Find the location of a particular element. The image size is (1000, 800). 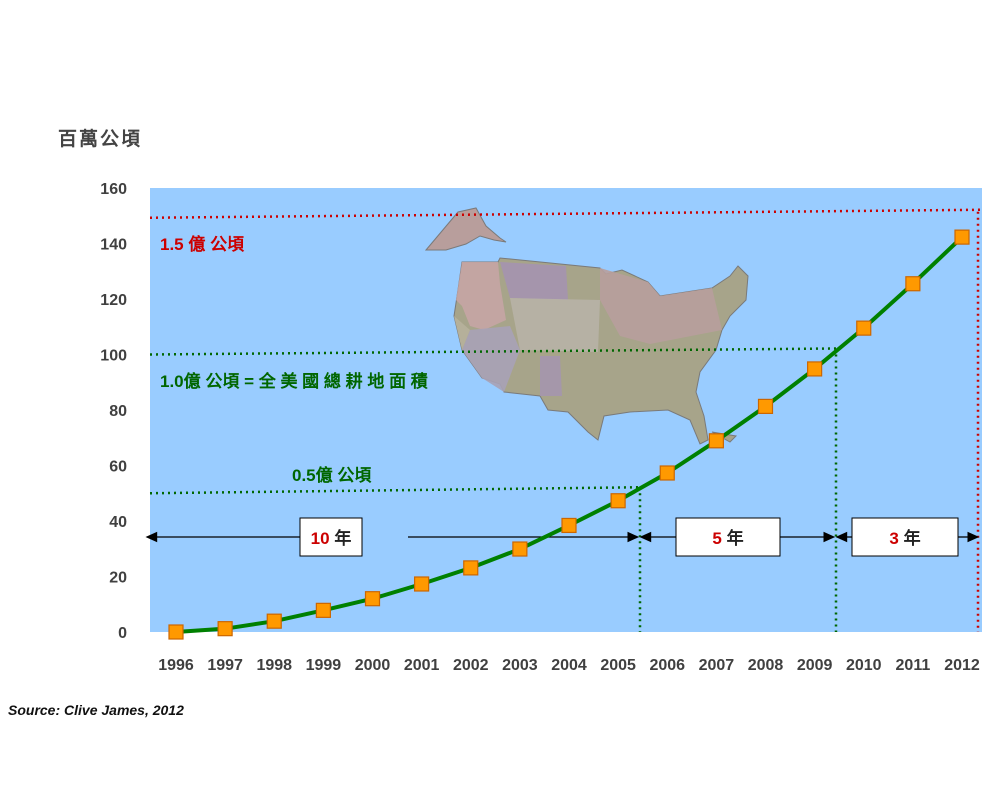

x-tick-label: 2006 is located at coordinates (667, 665).